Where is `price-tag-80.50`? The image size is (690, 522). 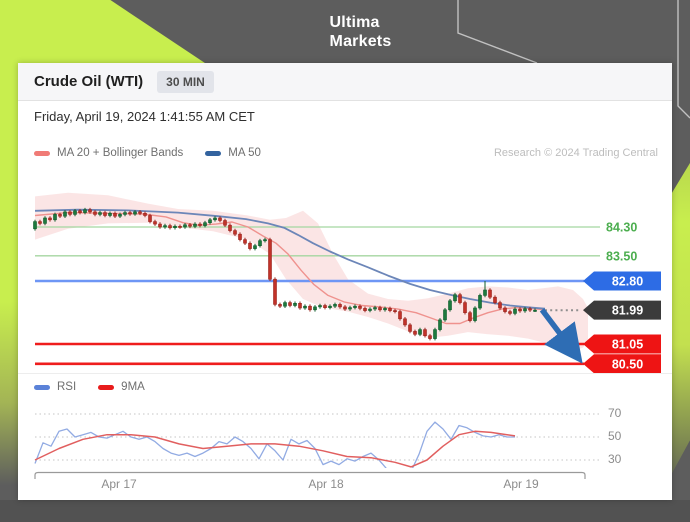 price-tag-80.50 is located at coordinates (622, 364).